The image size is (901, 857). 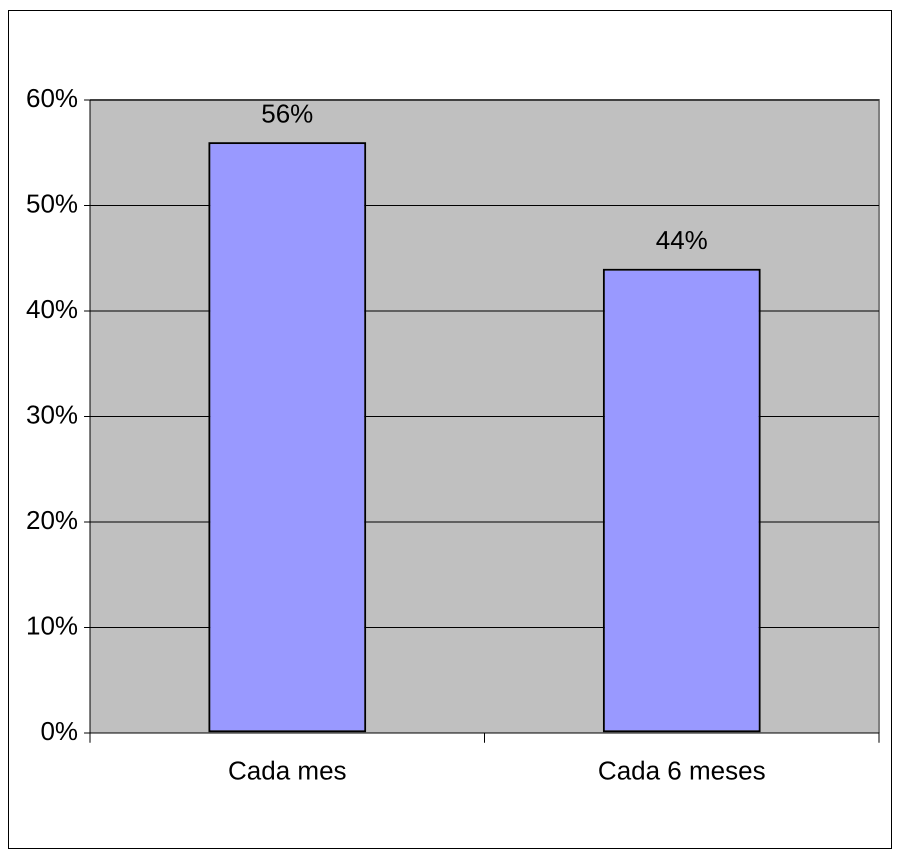 What do you see at coordinates (52, 520) in the screenshot?
I see `y-tick-label: 20%` at bounding box center [52, 520].